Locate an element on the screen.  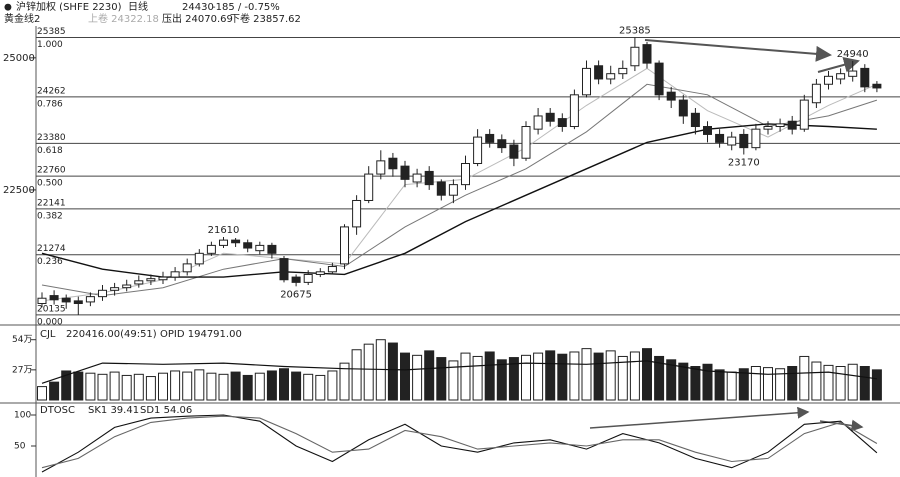
fib-ratio-label: 0.500 is located at coordinates (50, 184).